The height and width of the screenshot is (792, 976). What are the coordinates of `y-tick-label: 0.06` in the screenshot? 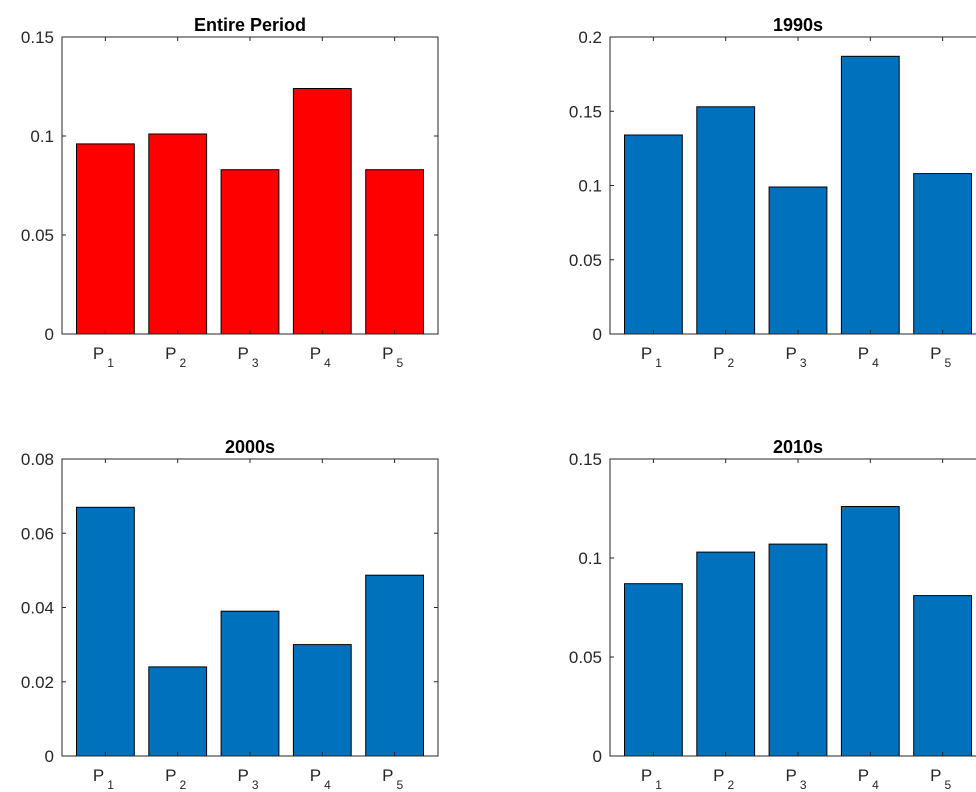 It's located at (37, 533).